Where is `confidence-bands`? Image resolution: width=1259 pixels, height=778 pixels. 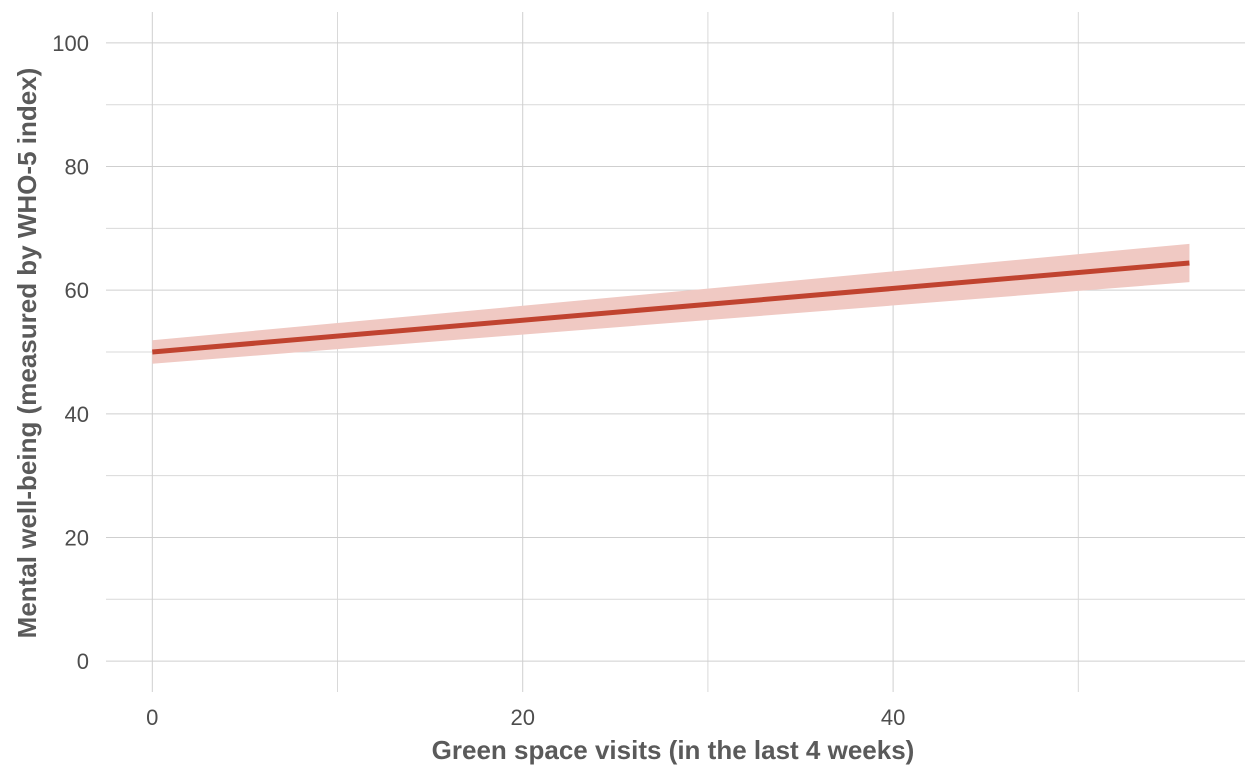 confidence-bands is located at coordinates (671, 303).